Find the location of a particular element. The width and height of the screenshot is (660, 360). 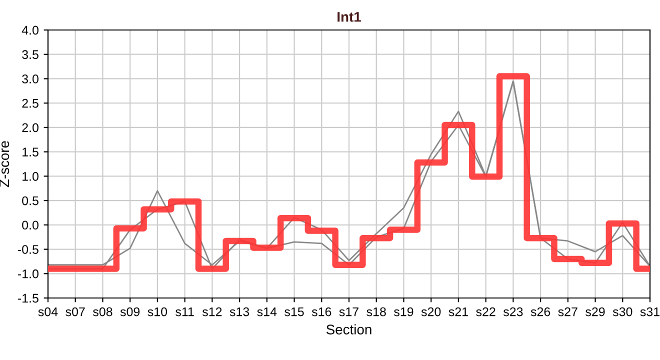

x-tick-label: s10 is located at coordinates (158, 311).